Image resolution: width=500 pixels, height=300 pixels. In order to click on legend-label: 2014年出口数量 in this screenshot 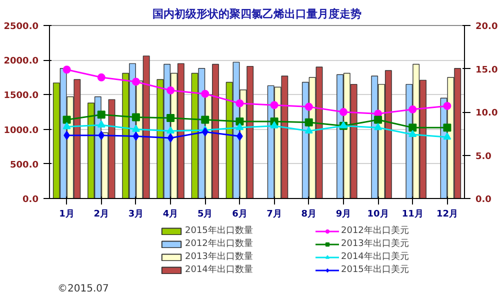, I will do `click(219, 270)`.